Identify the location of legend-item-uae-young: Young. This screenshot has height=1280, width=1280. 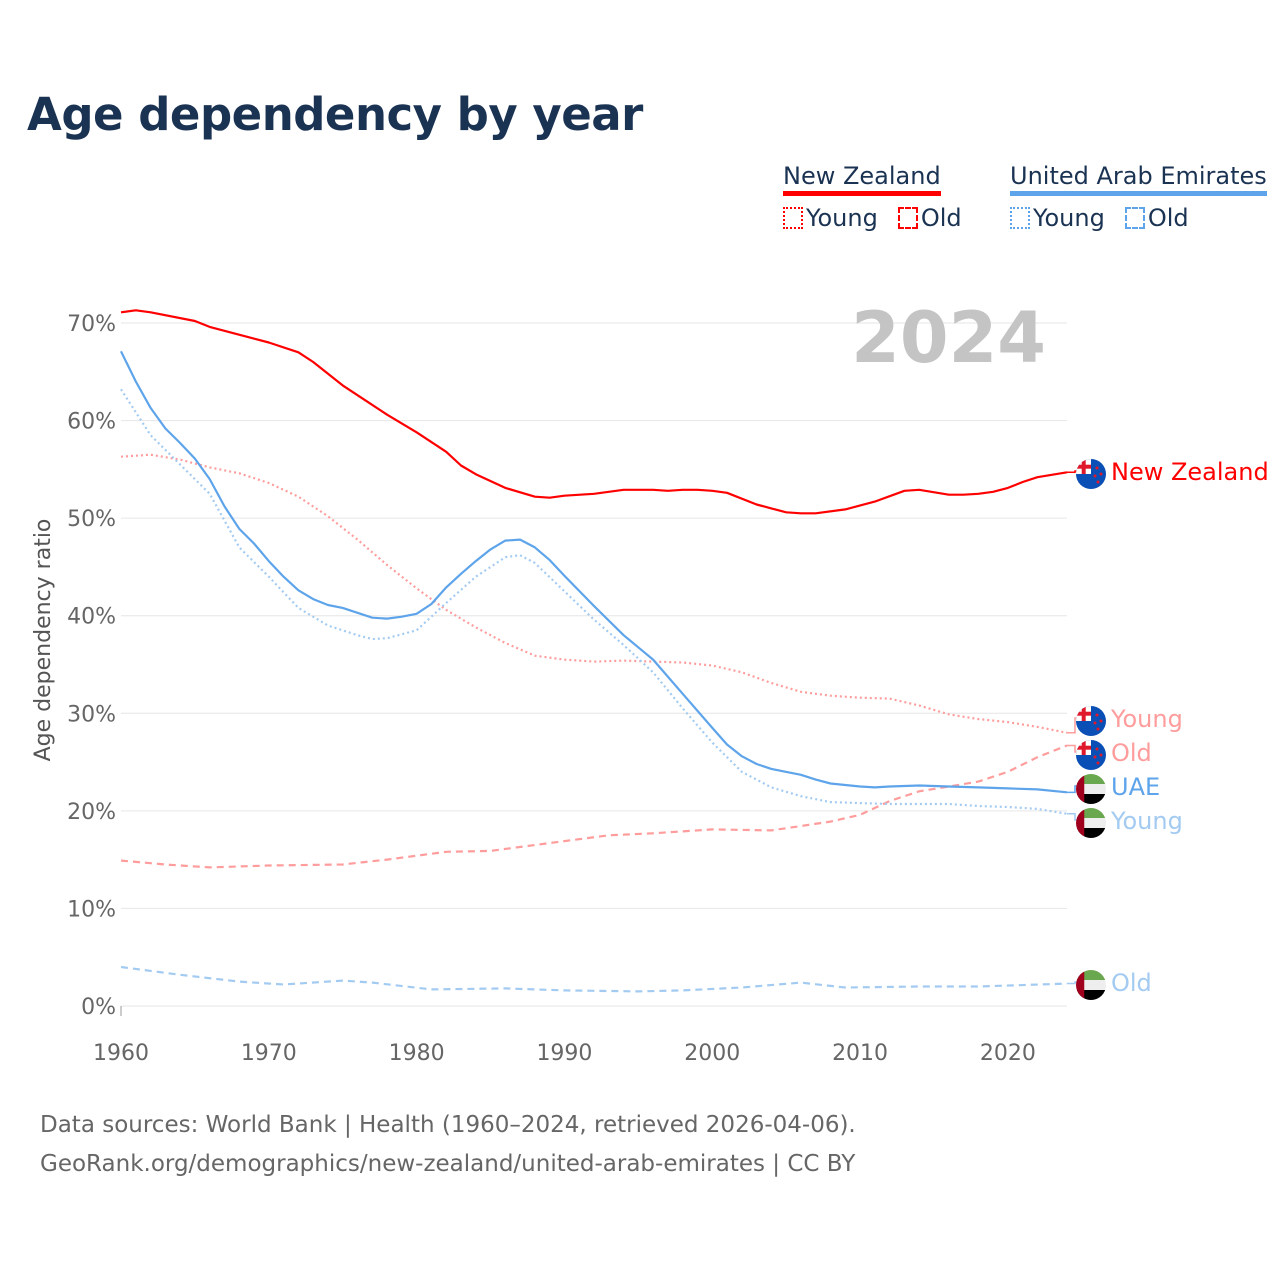
(1057, 218).